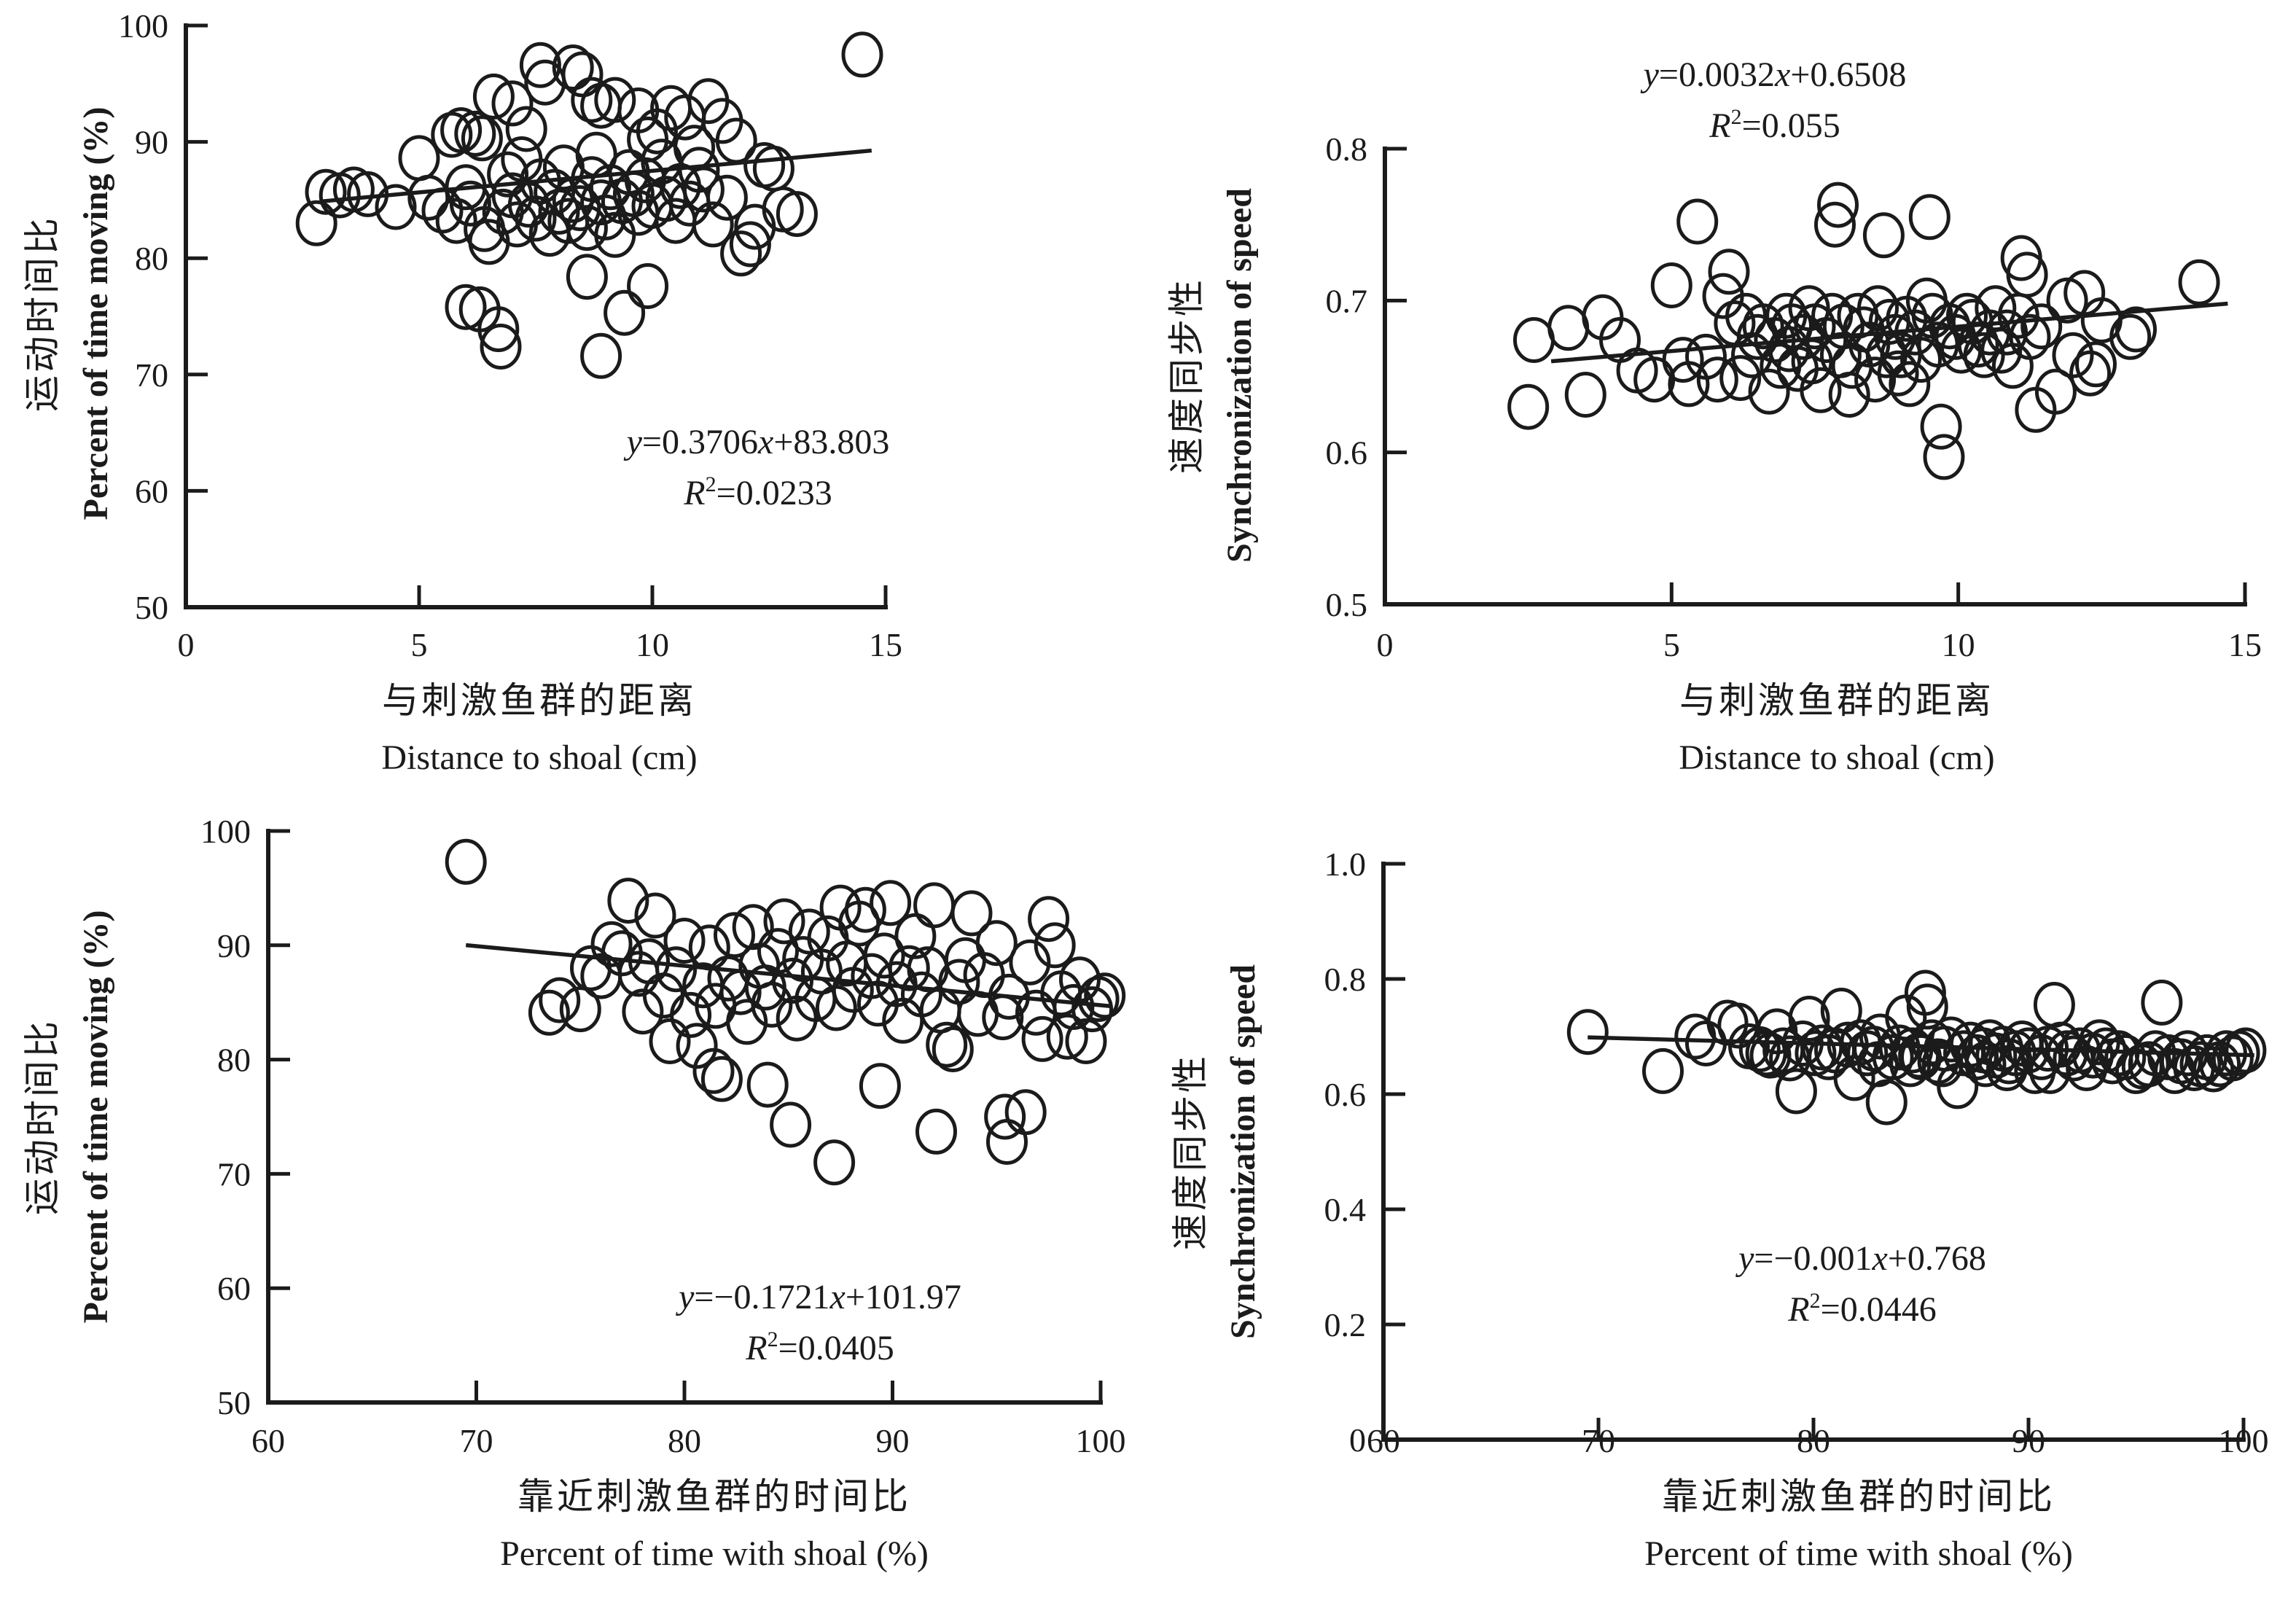  What do you see at coordinates (152, 607) in the screenshot?
I see `y-tick-label: 50` at bounding box center [152, 607].